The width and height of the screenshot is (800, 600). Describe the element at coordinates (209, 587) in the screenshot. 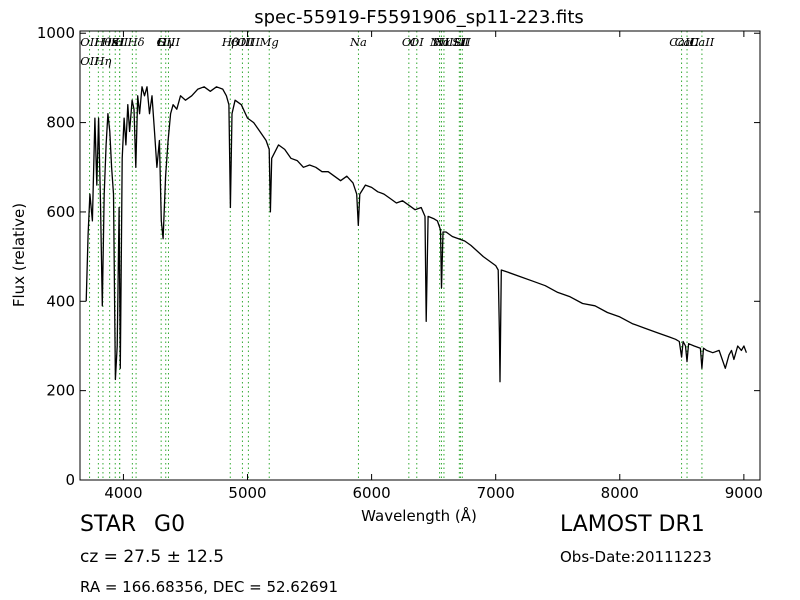

I see `coordinates-readout: RA = 166.68356, DEC = 52.62691` at that location.